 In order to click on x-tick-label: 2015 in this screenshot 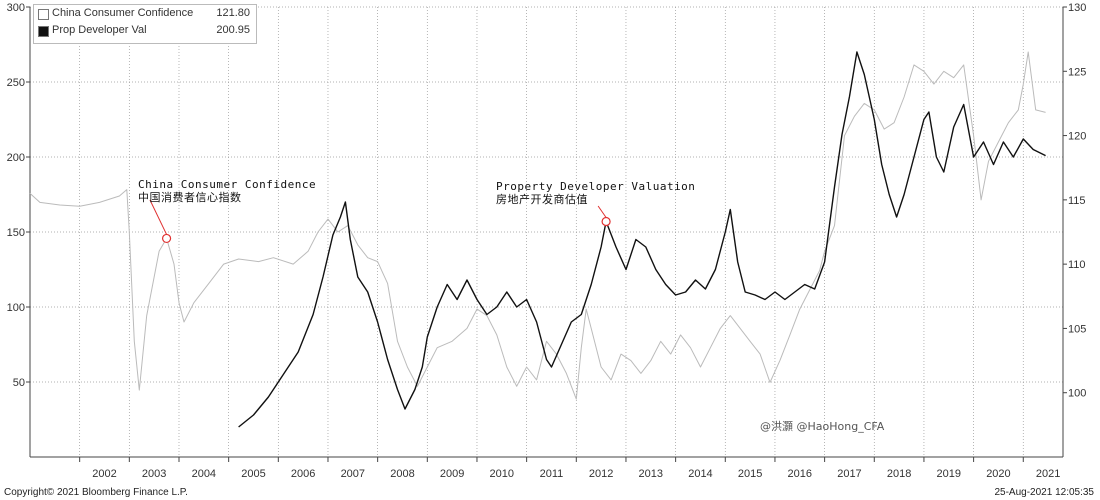, I will do `click(750, 474)`.